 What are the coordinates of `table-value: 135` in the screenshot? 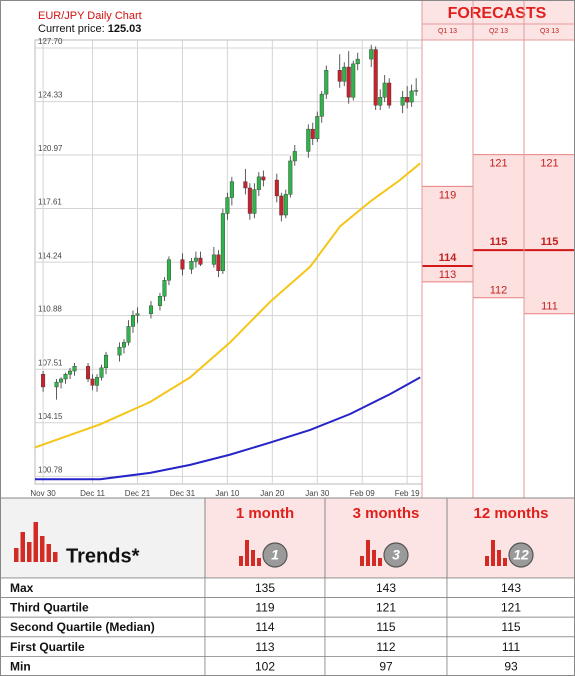 It's located at (265, 588).